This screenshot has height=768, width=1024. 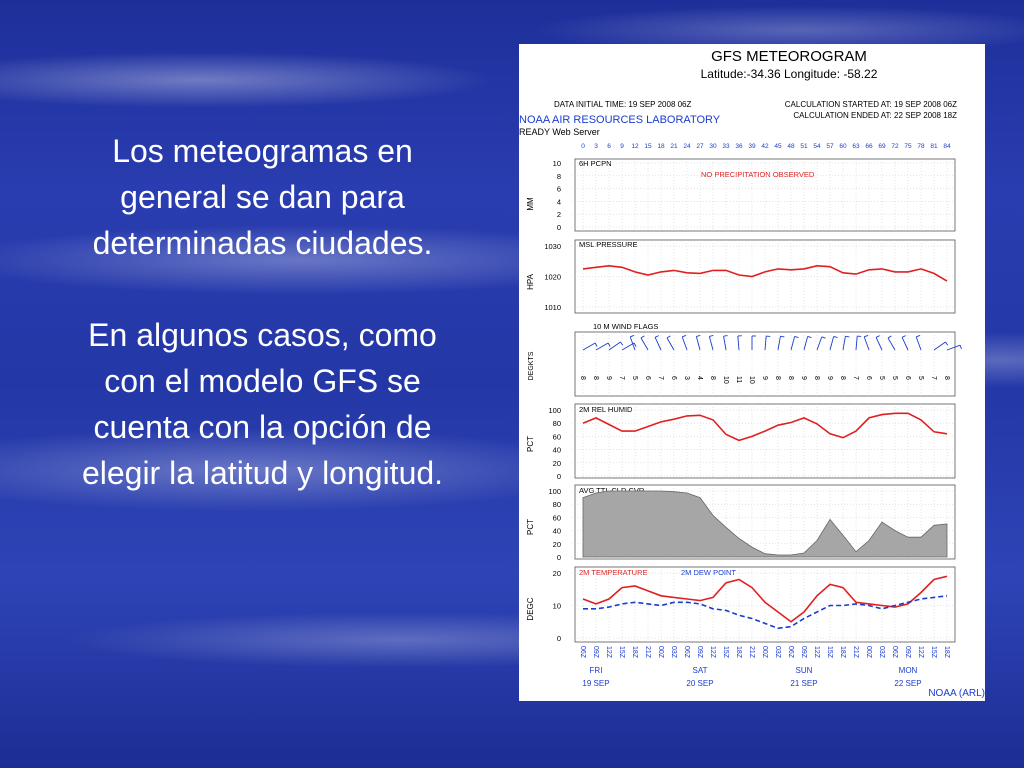 I want to click on pressure-ylabel: HPA, so click(x=530, y=281).